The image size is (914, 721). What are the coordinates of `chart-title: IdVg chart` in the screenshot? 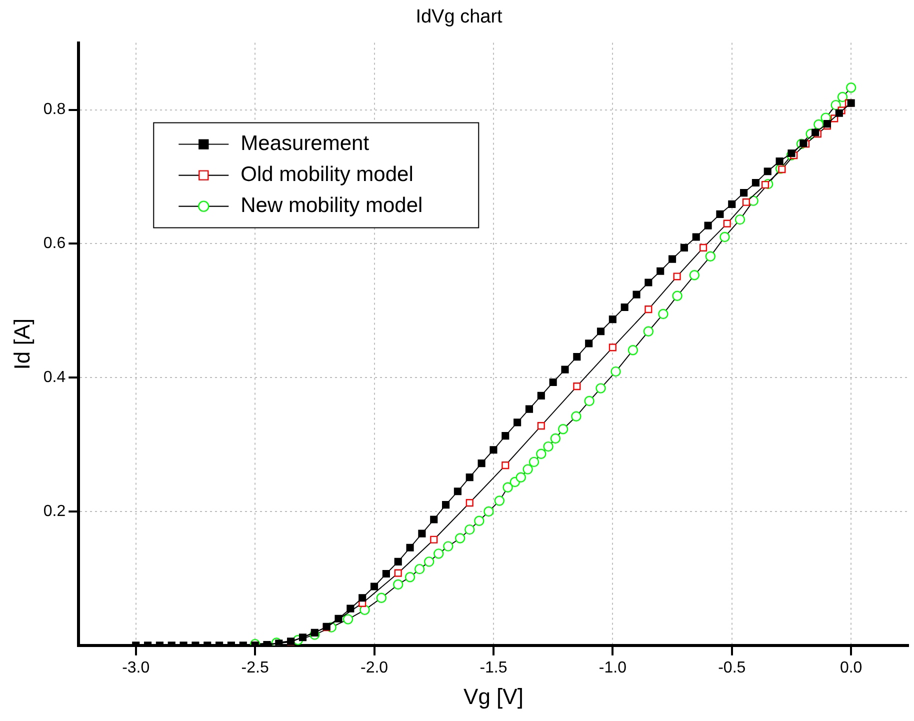 It's located at (460, 17).